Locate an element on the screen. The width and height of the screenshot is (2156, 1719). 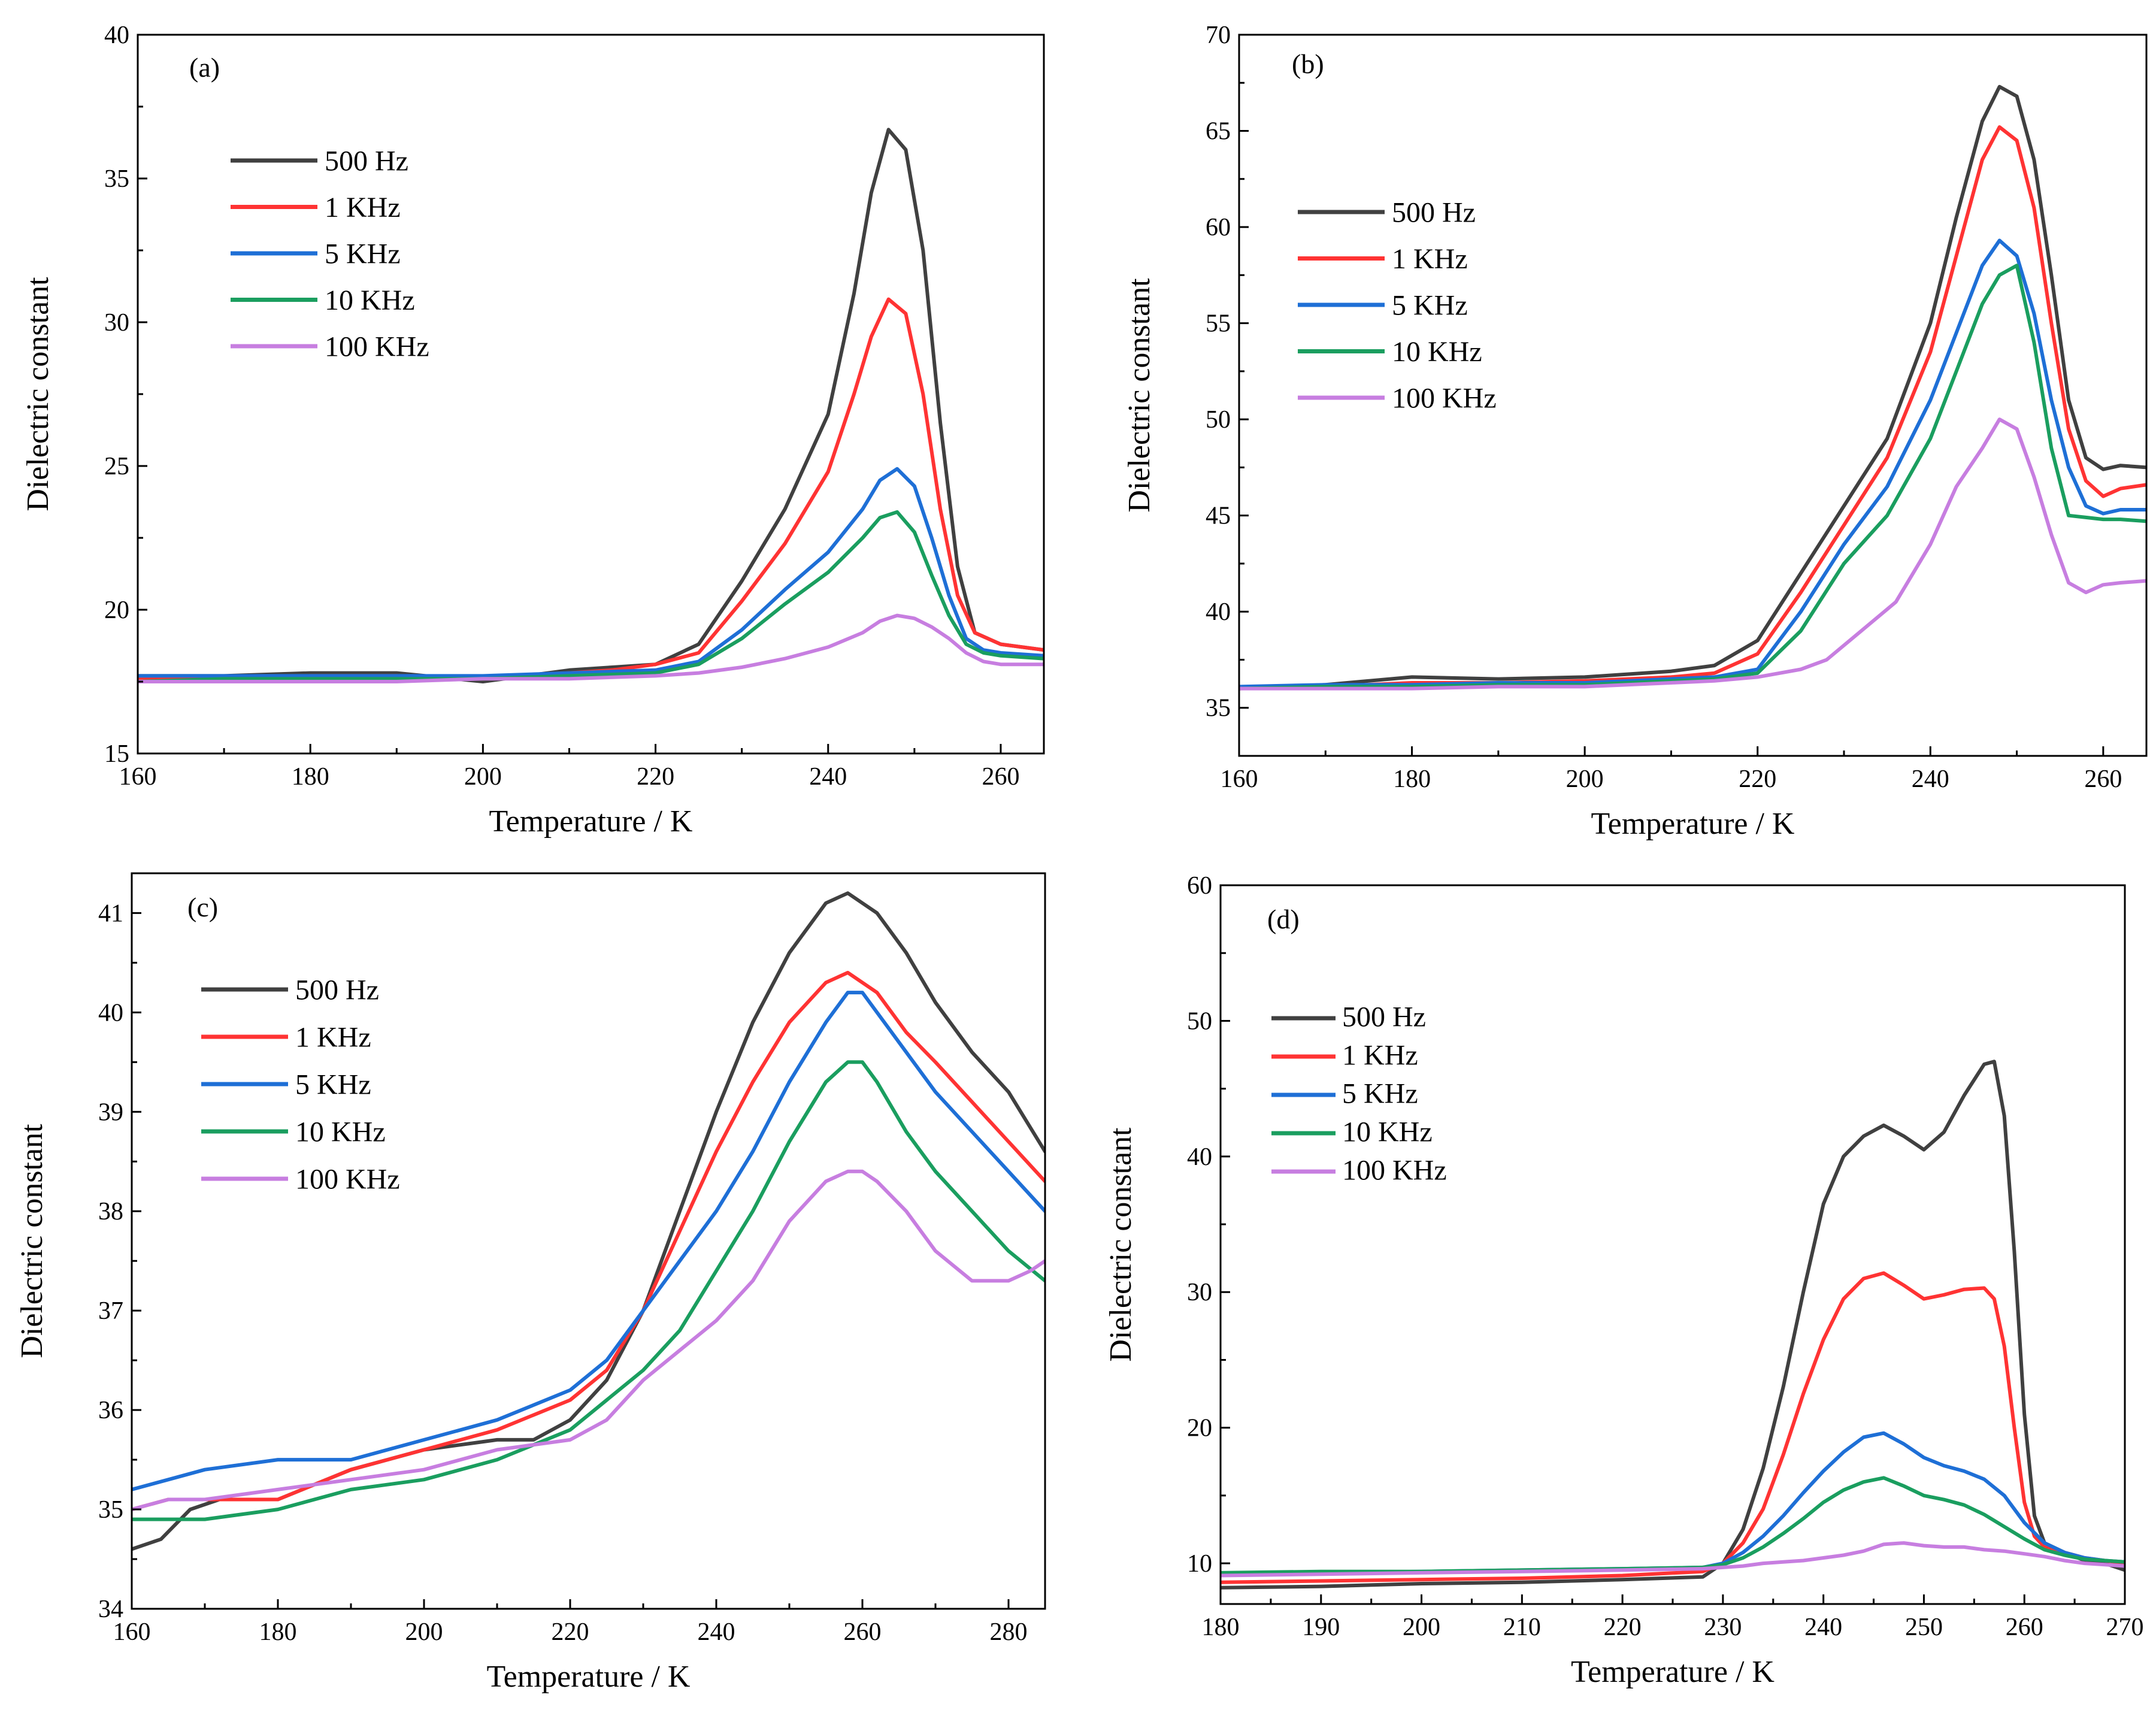
y-tick-label: 70 is located at coordinates (1218, 35).